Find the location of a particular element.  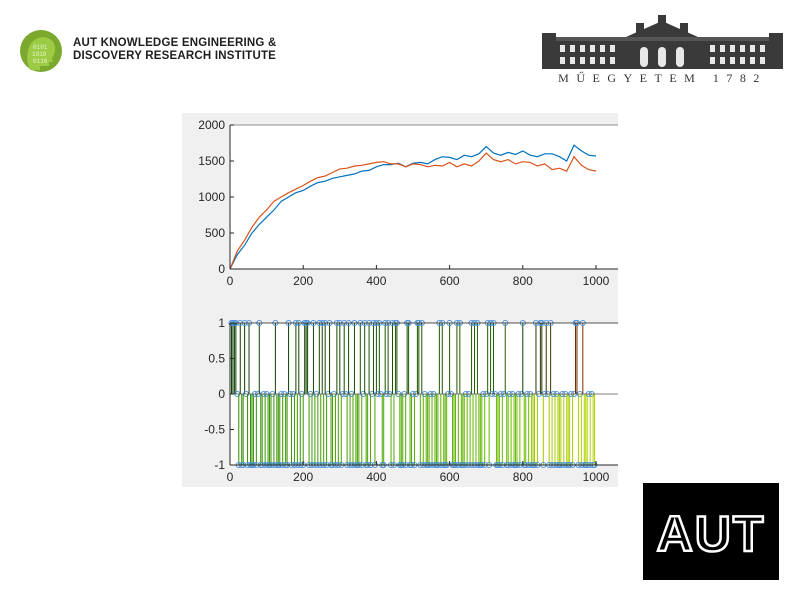

institute-name-line1: AUT KNOWLEDGE ENGINEERING & is located at coordinates (175, 43).